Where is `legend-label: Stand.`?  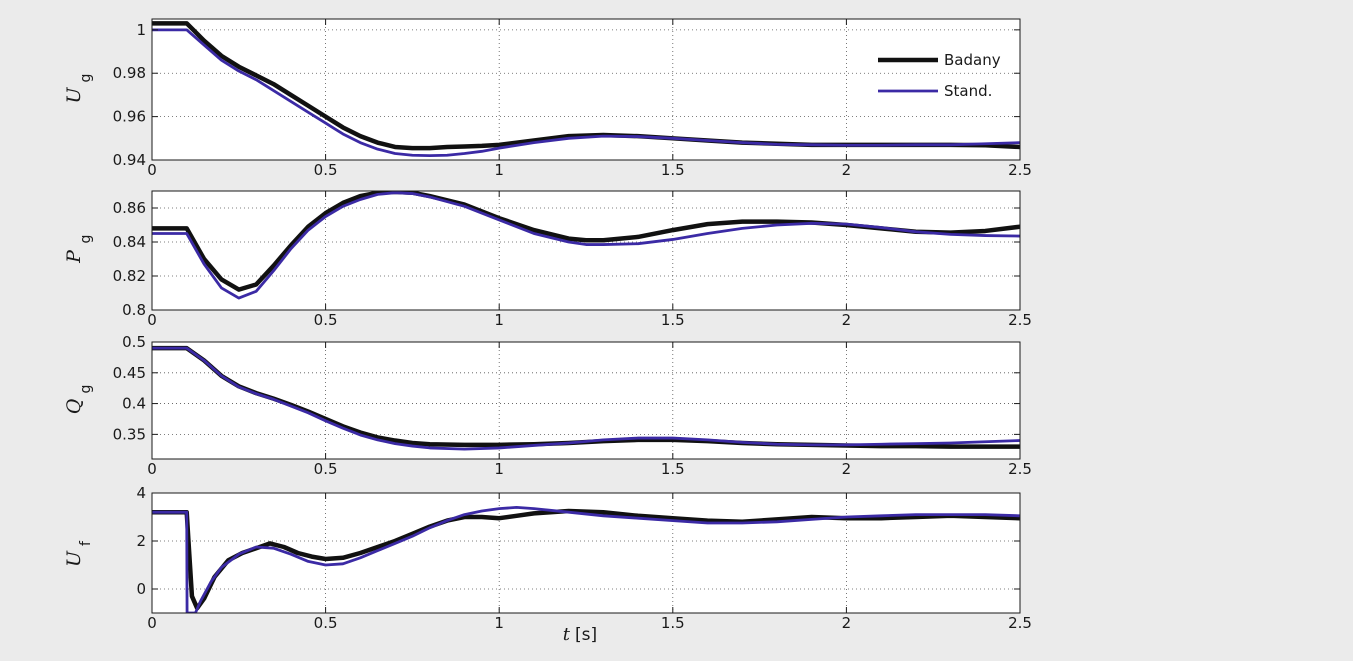
legend-label: Stand. is located at coordinates (968, 91).